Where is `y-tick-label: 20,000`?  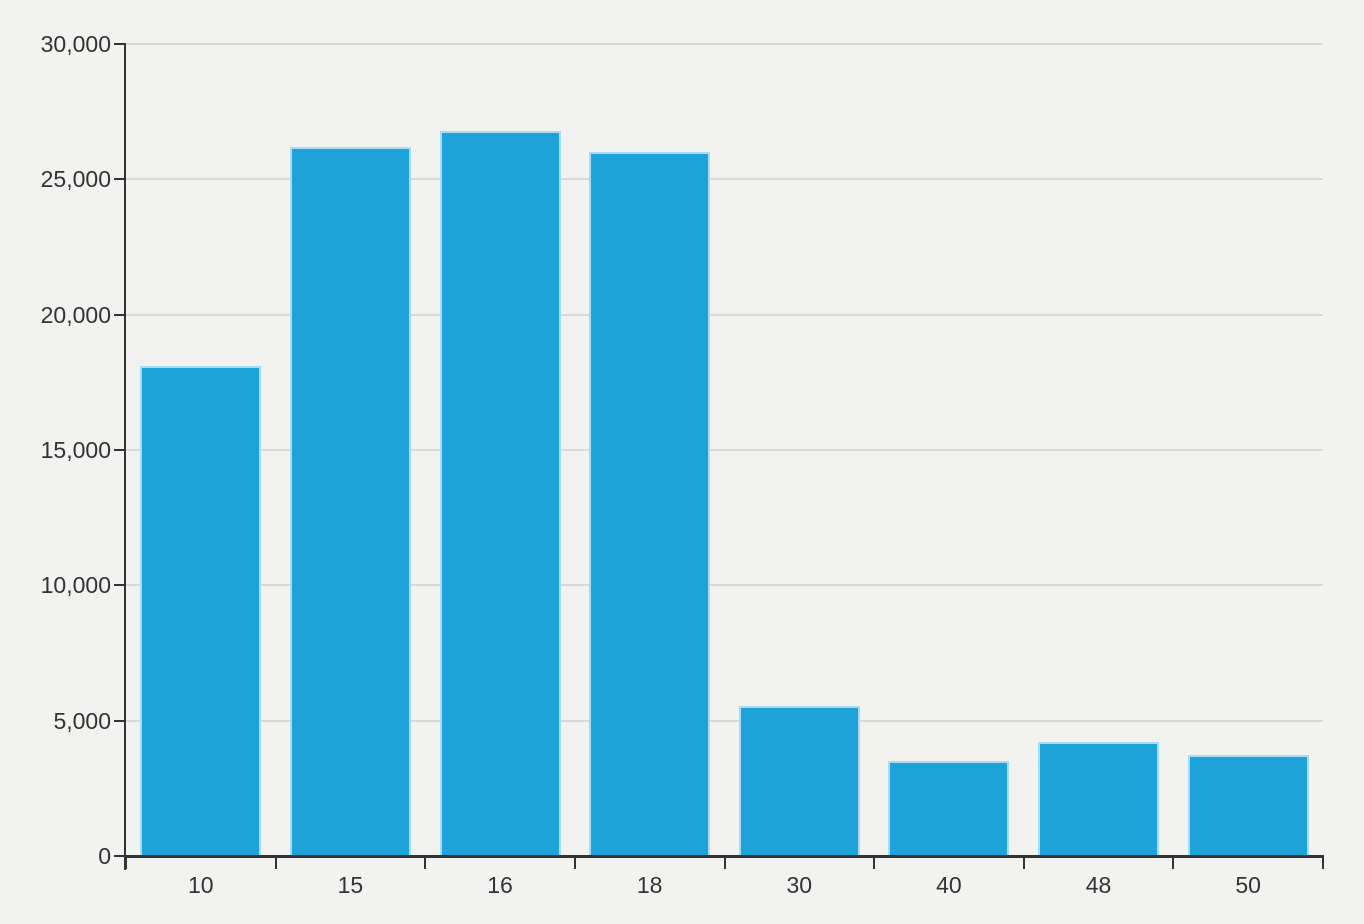 y-tick-label: 20,000 is located at coordinates (75, 314).